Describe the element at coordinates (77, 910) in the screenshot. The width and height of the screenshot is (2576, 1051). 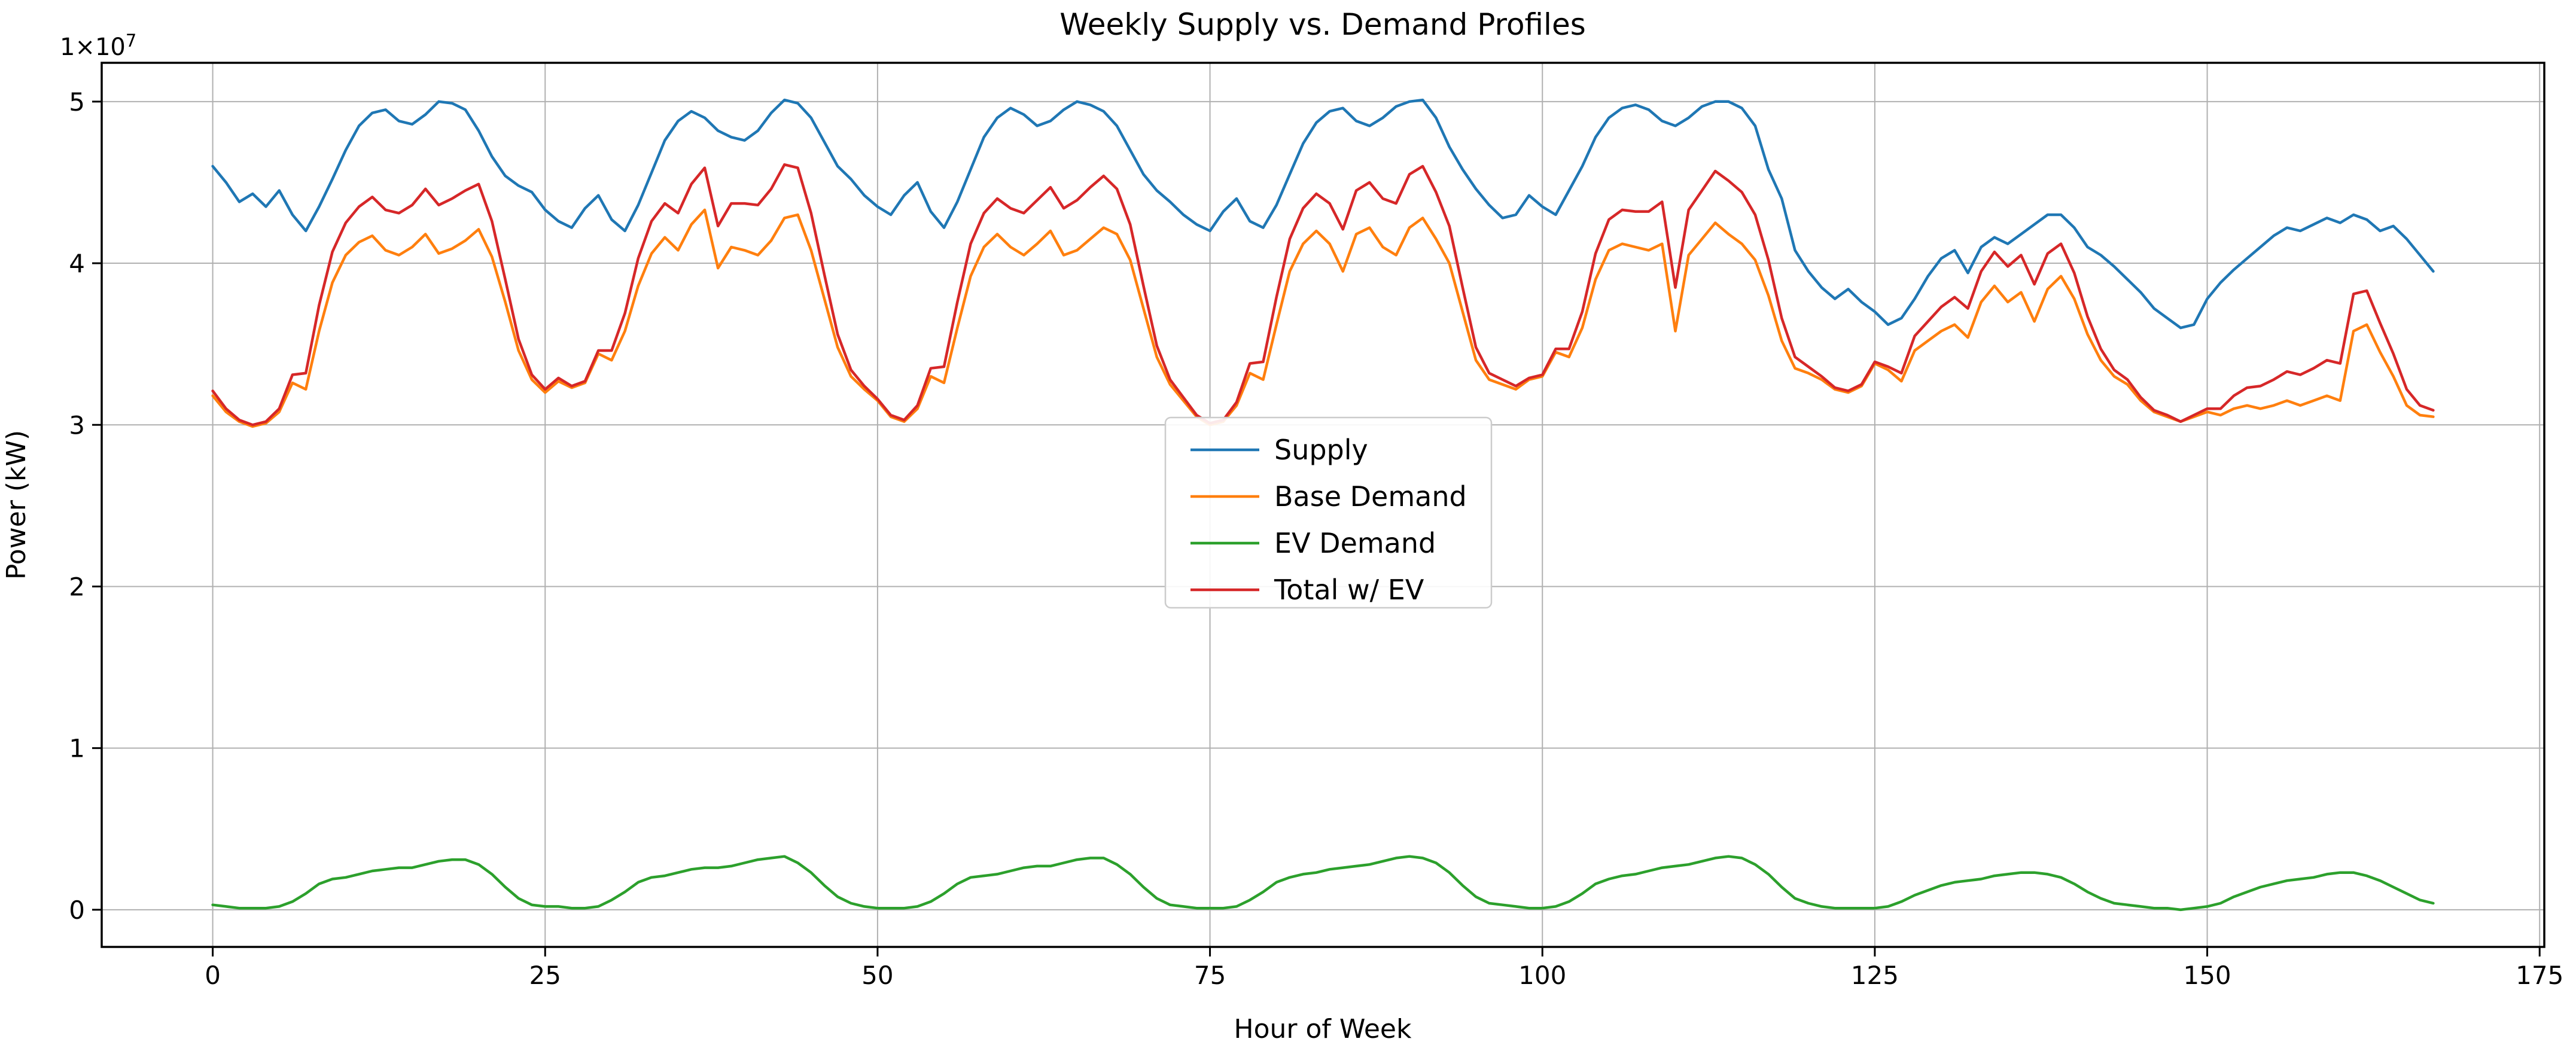
I see `y-tick-label: 0` at that location.